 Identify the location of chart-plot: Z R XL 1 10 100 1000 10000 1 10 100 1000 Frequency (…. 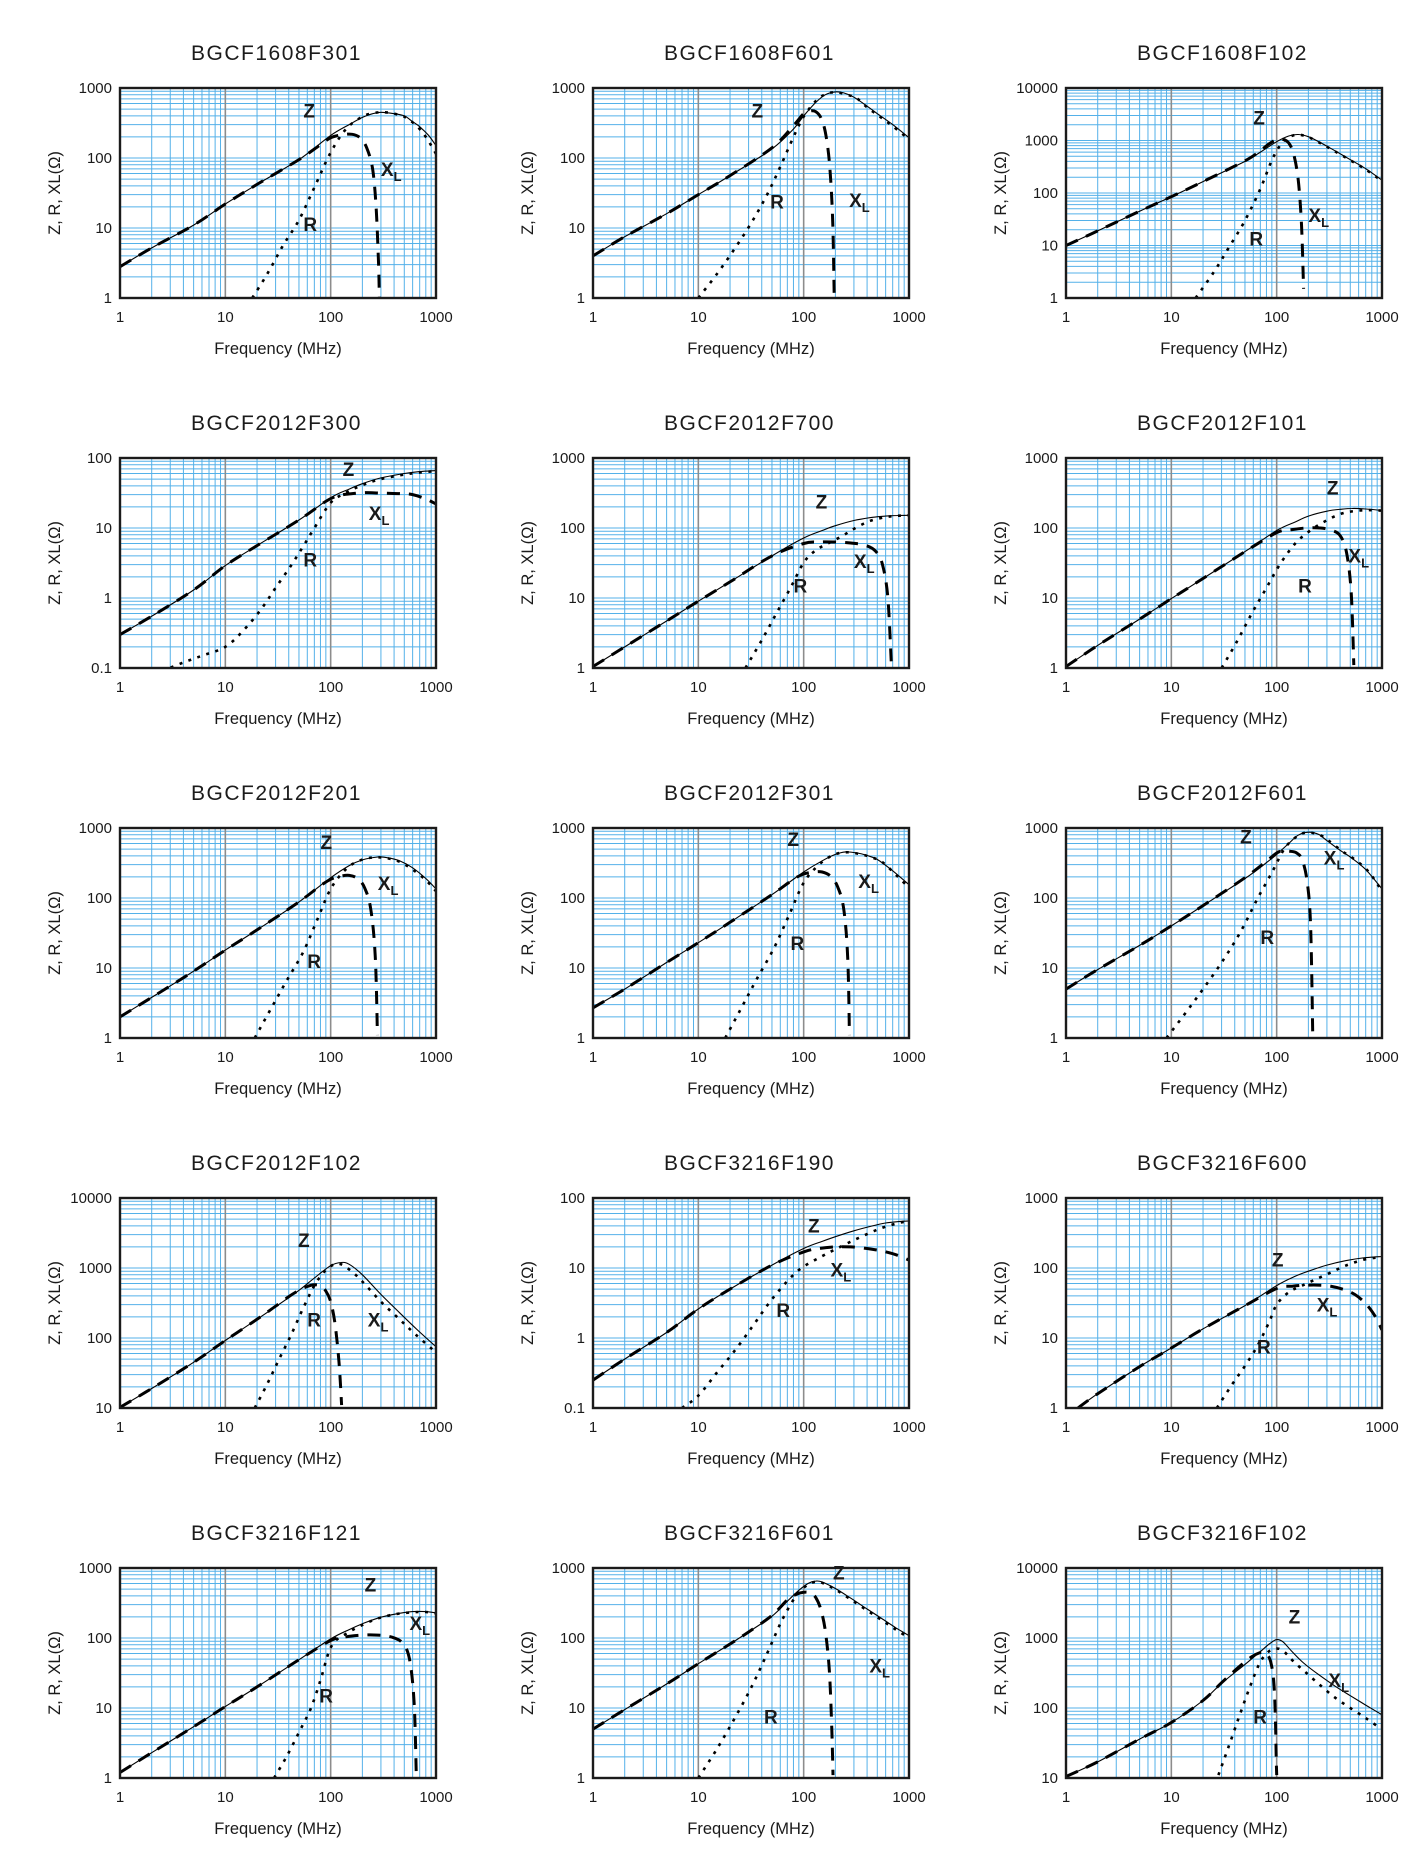
(1195, 219).